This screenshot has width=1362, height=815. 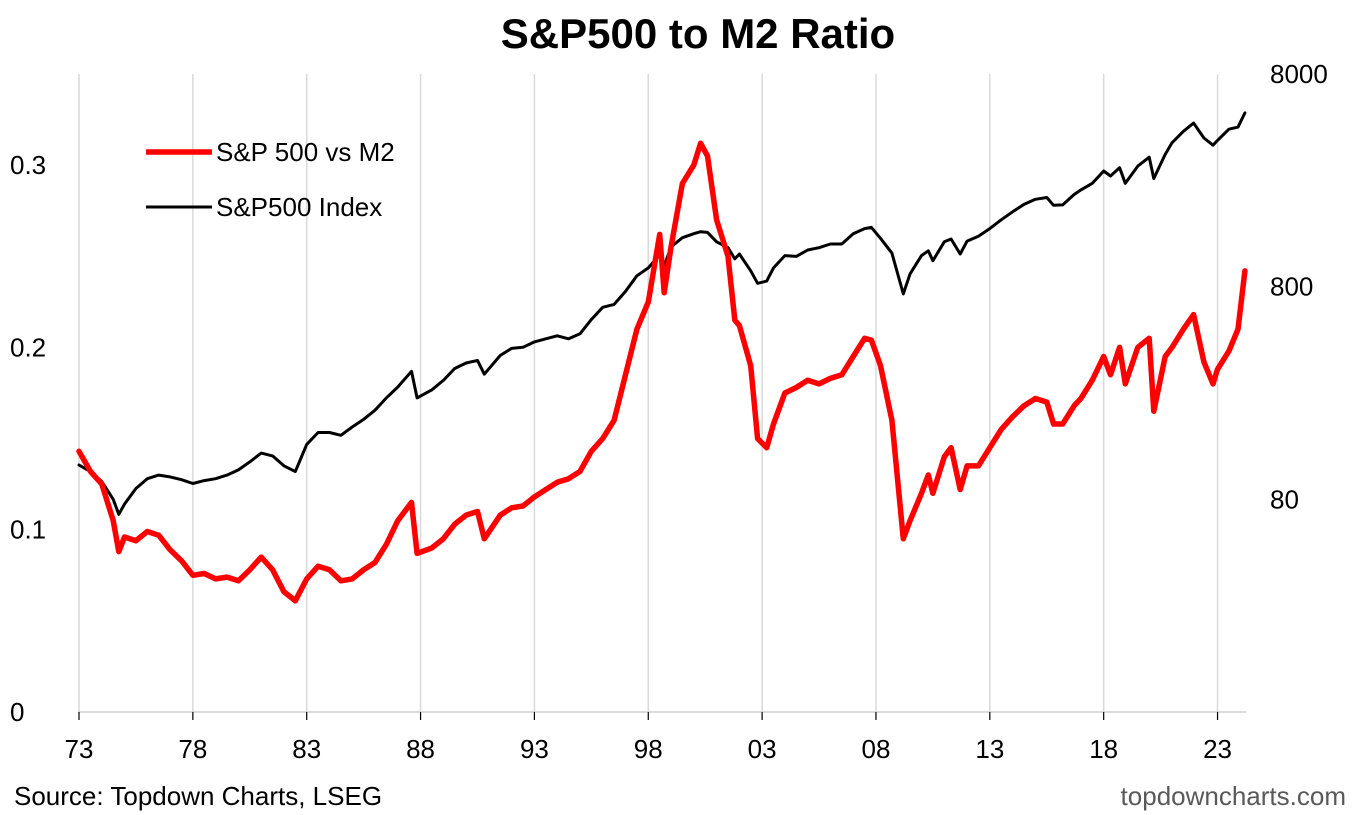 What do you see at coordinates (306, 749) in the screenshot?
I see `x-tick-label: 83` at bounding box center [306, 749].